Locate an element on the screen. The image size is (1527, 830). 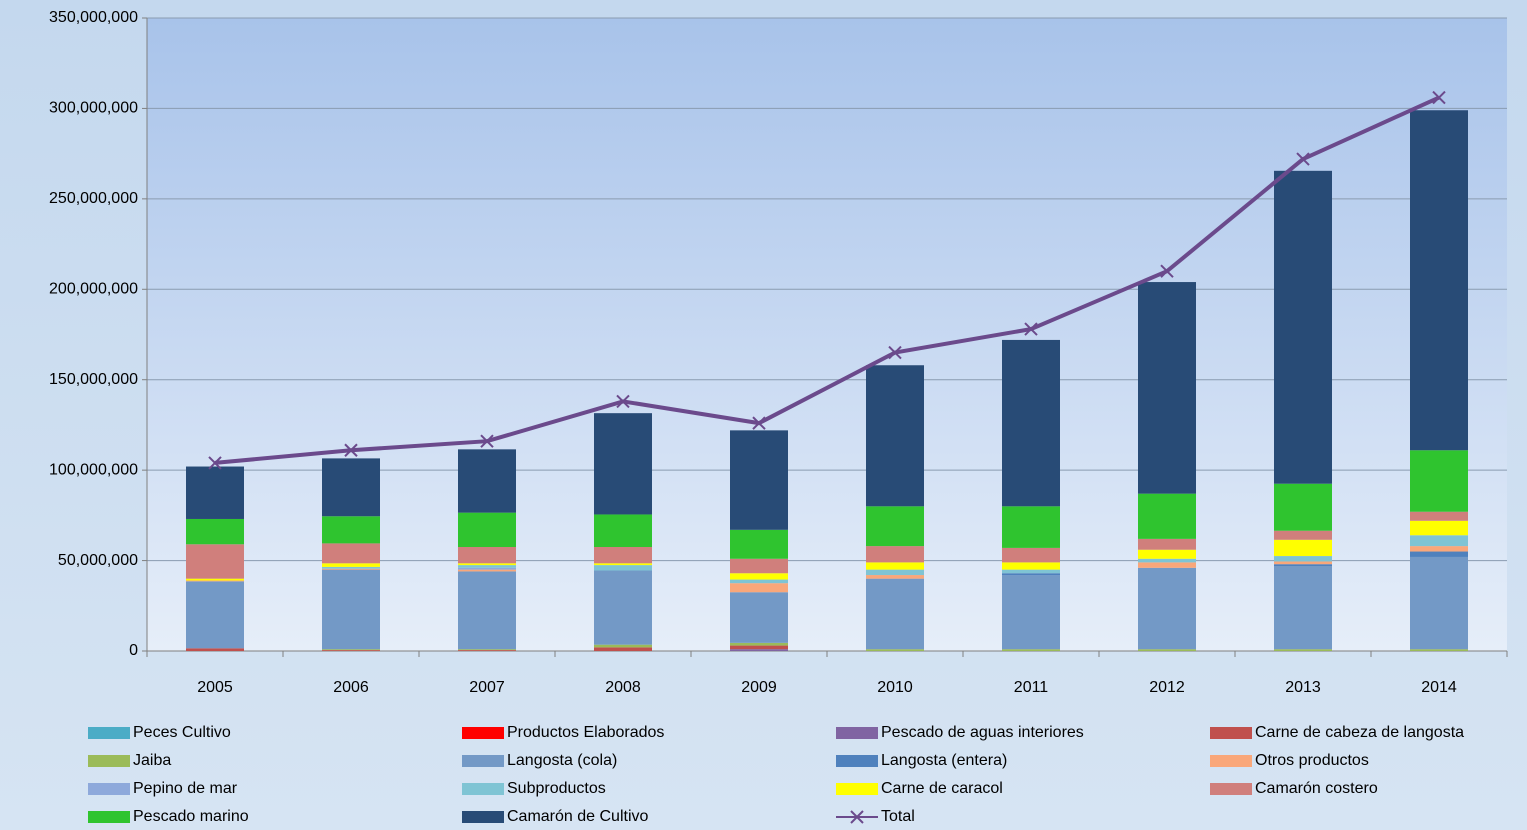
legend-label: Peces Cultivo is located at coordinates (182, 732).